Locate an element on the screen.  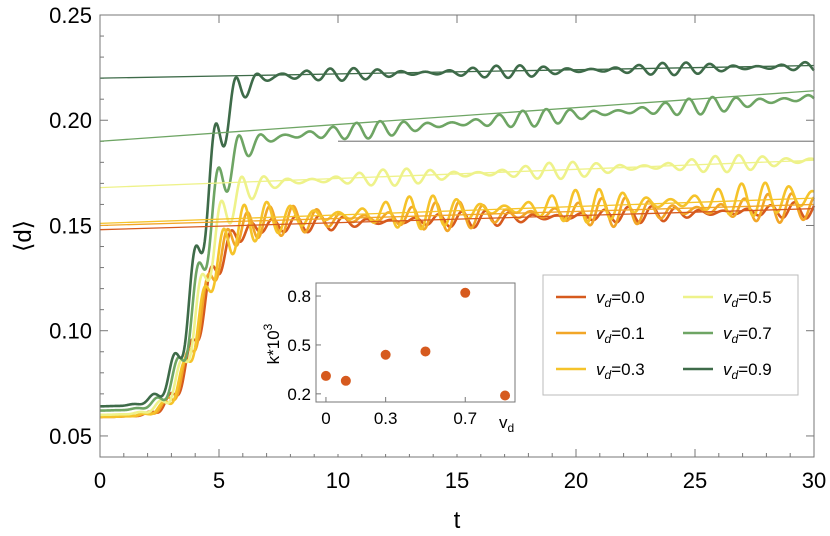
main-y-tick-label: 0.25 is located at coordinates (70, 15).